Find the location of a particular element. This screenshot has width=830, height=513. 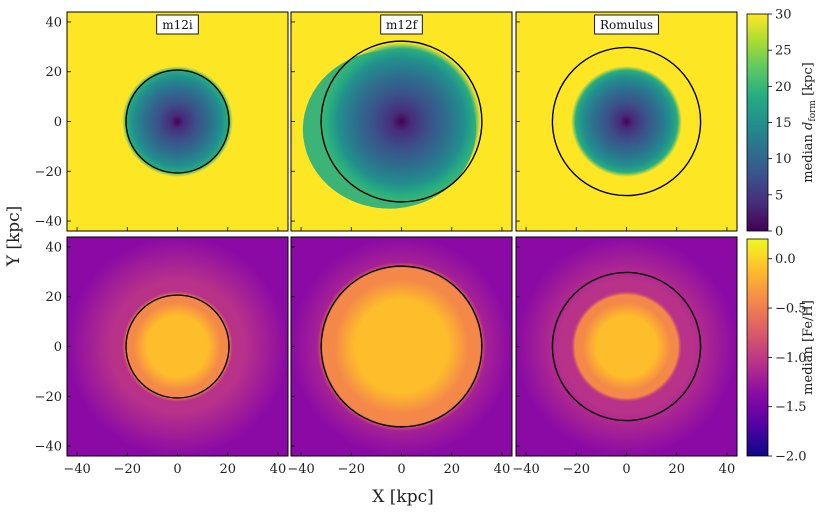

panel-label: m12i is located at coordinates (177, 24).